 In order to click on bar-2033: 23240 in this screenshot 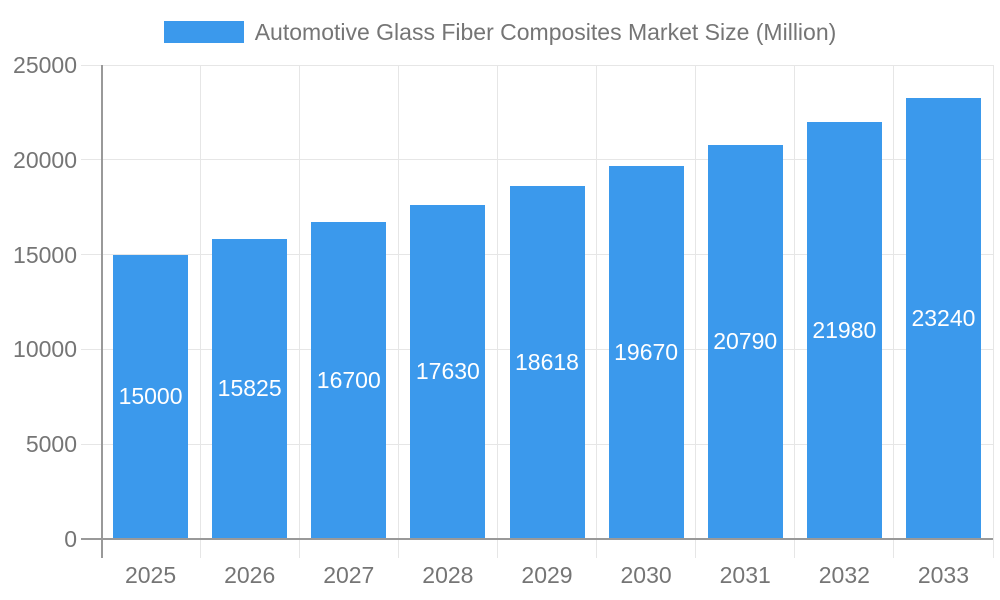, I will do `click(943, 318)`.